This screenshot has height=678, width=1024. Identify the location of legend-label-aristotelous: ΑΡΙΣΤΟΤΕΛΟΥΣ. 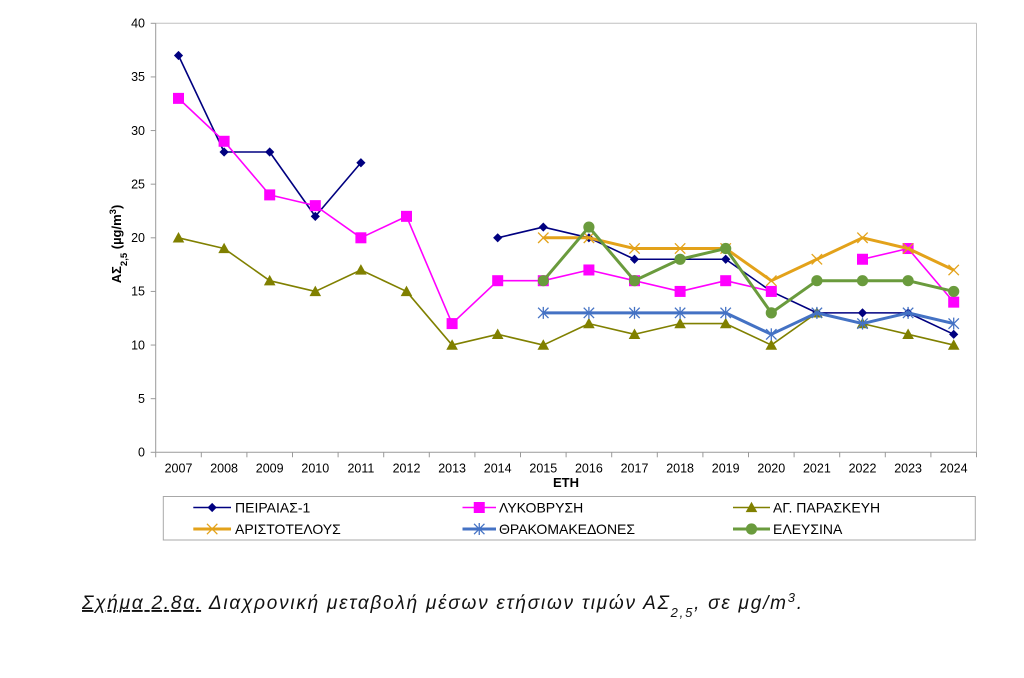
(288, 529).